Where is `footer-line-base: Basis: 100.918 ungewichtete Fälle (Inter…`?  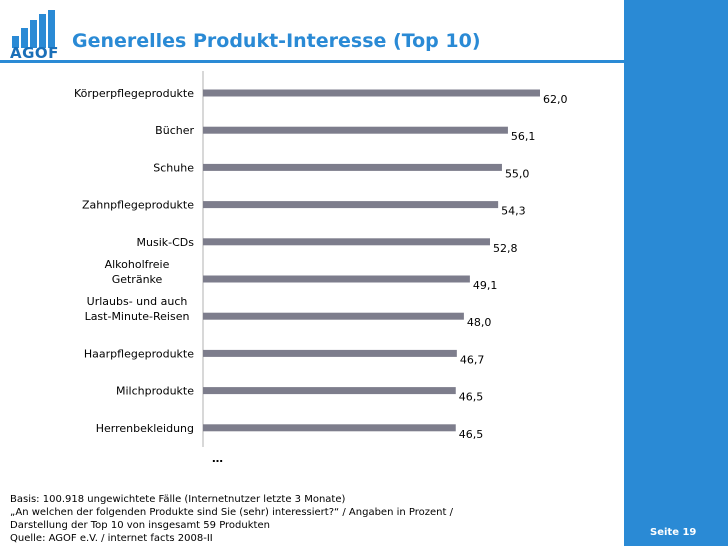
footer-line-base: Basis: 100.918 ungewichtete Fälle (Inter… is located at coordinates (178, 499).